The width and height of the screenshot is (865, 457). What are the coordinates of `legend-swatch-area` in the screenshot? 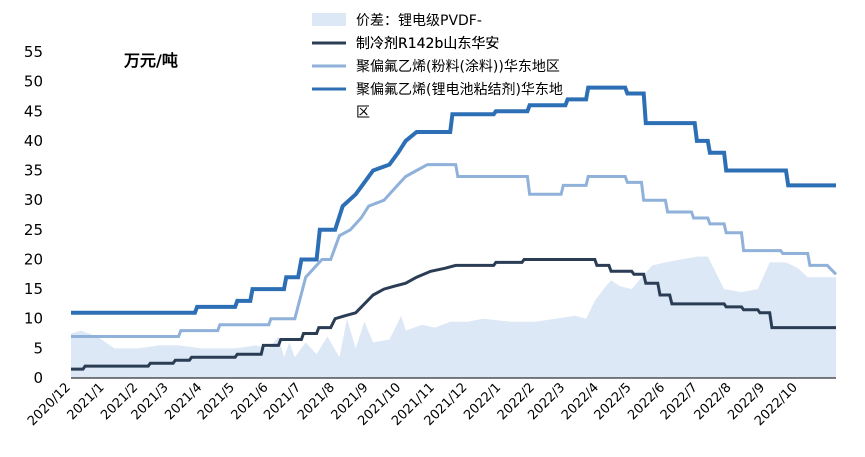 It's located at (329, 19).